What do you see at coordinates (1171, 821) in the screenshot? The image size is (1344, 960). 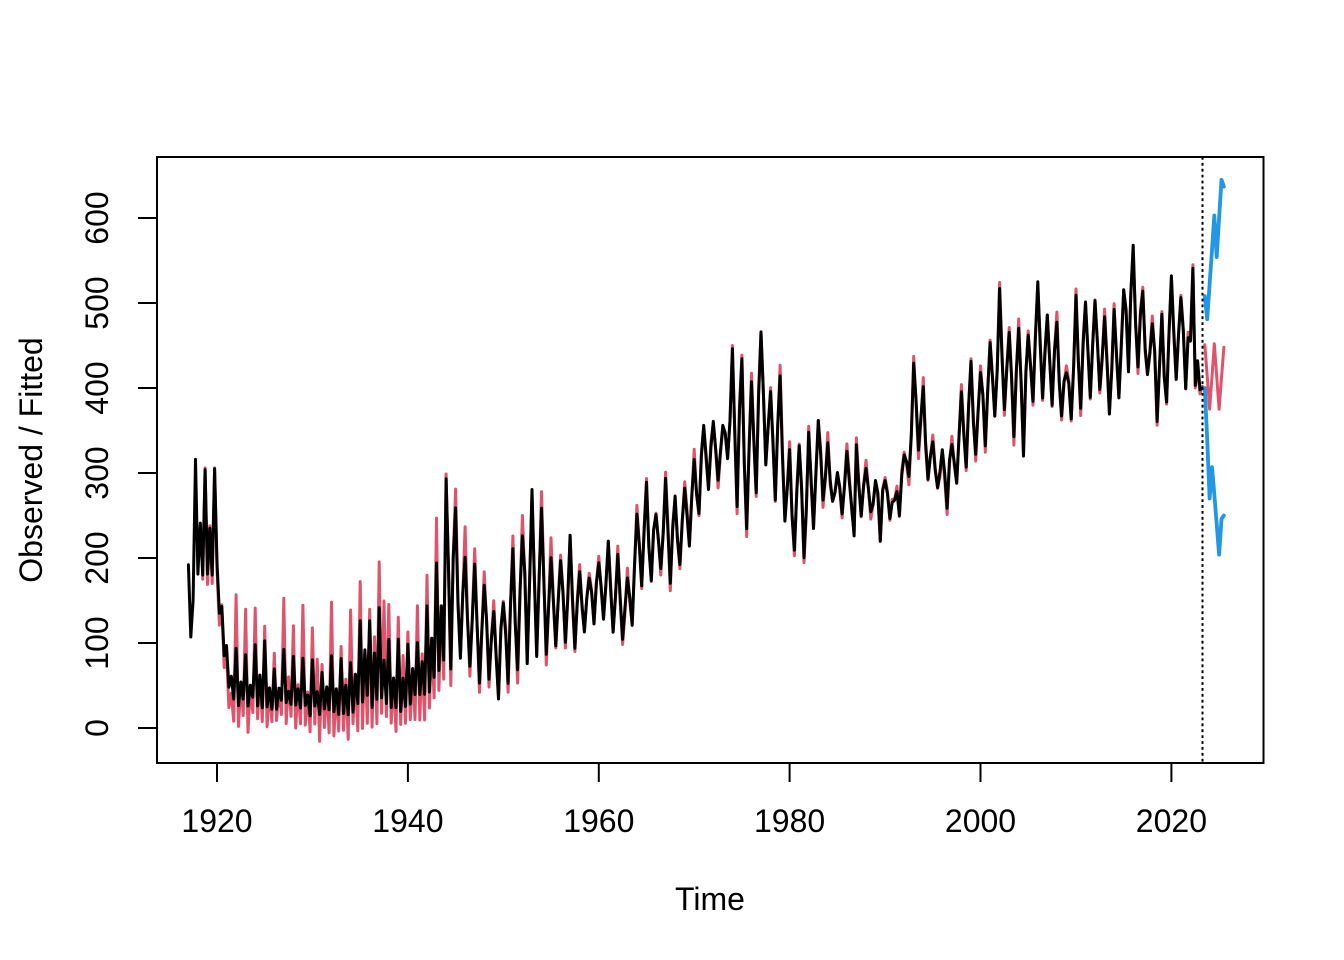 I see `svg-text: 2020` at bounding box center [1171, 821].